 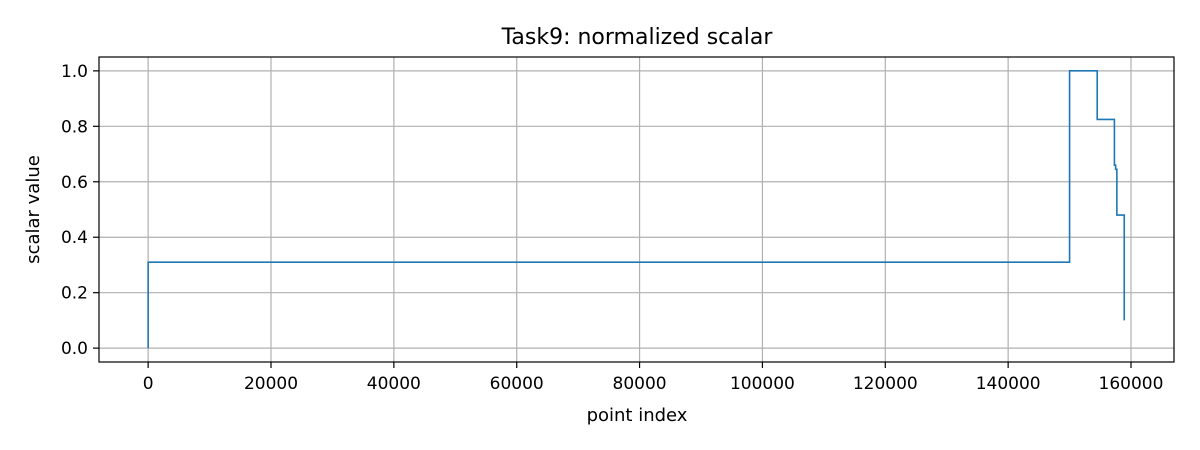 What do you see at coordinates (1131, 384) in the screenshot?
I see `x-tick-label: 160000` at bounding box center [1131, 384].